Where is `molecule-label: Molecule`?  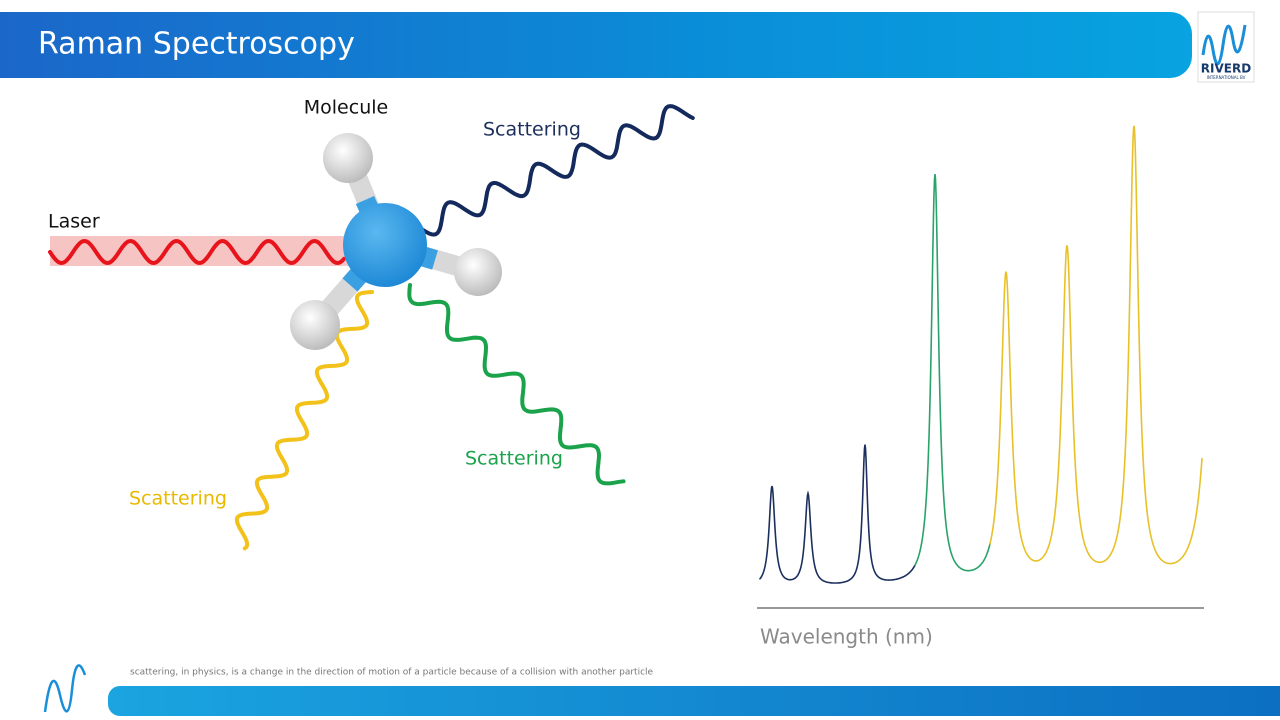 molecule-label: Molecule is located at coordinates (346, 108).